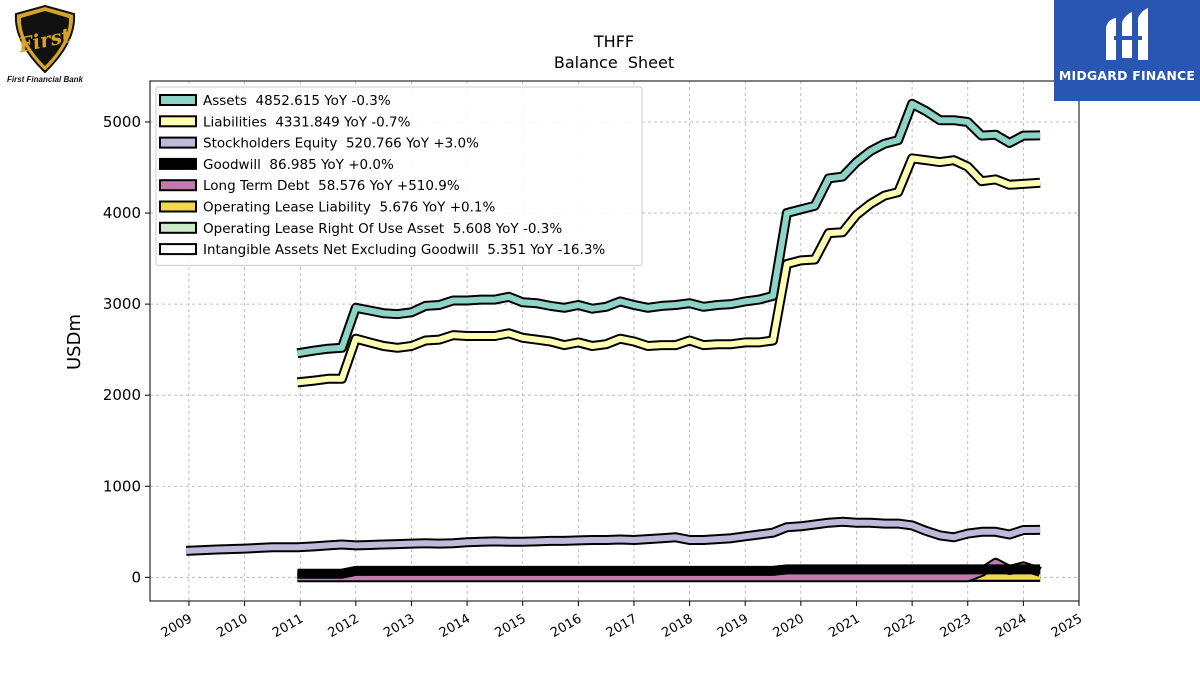  What do you see at coordinates (331, 186) in the screenshot?
I see `legend-label: Long Term Debt 58.576 YoY +510.9%` at bounding box center [331, 186].